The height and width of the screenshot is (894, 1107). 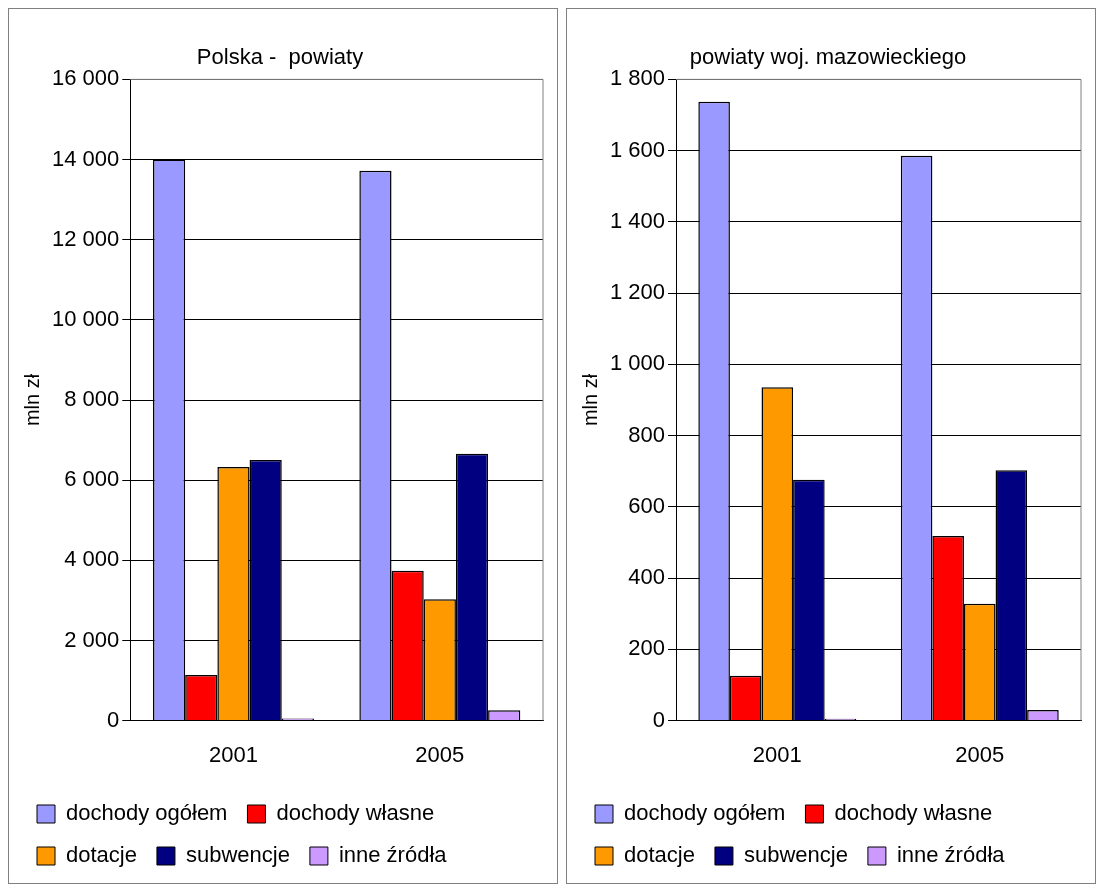 What do you see at coordinates (647, 434) in the screenshot?
I see `y-tick-label: 800` at bounding box center [647, 434].